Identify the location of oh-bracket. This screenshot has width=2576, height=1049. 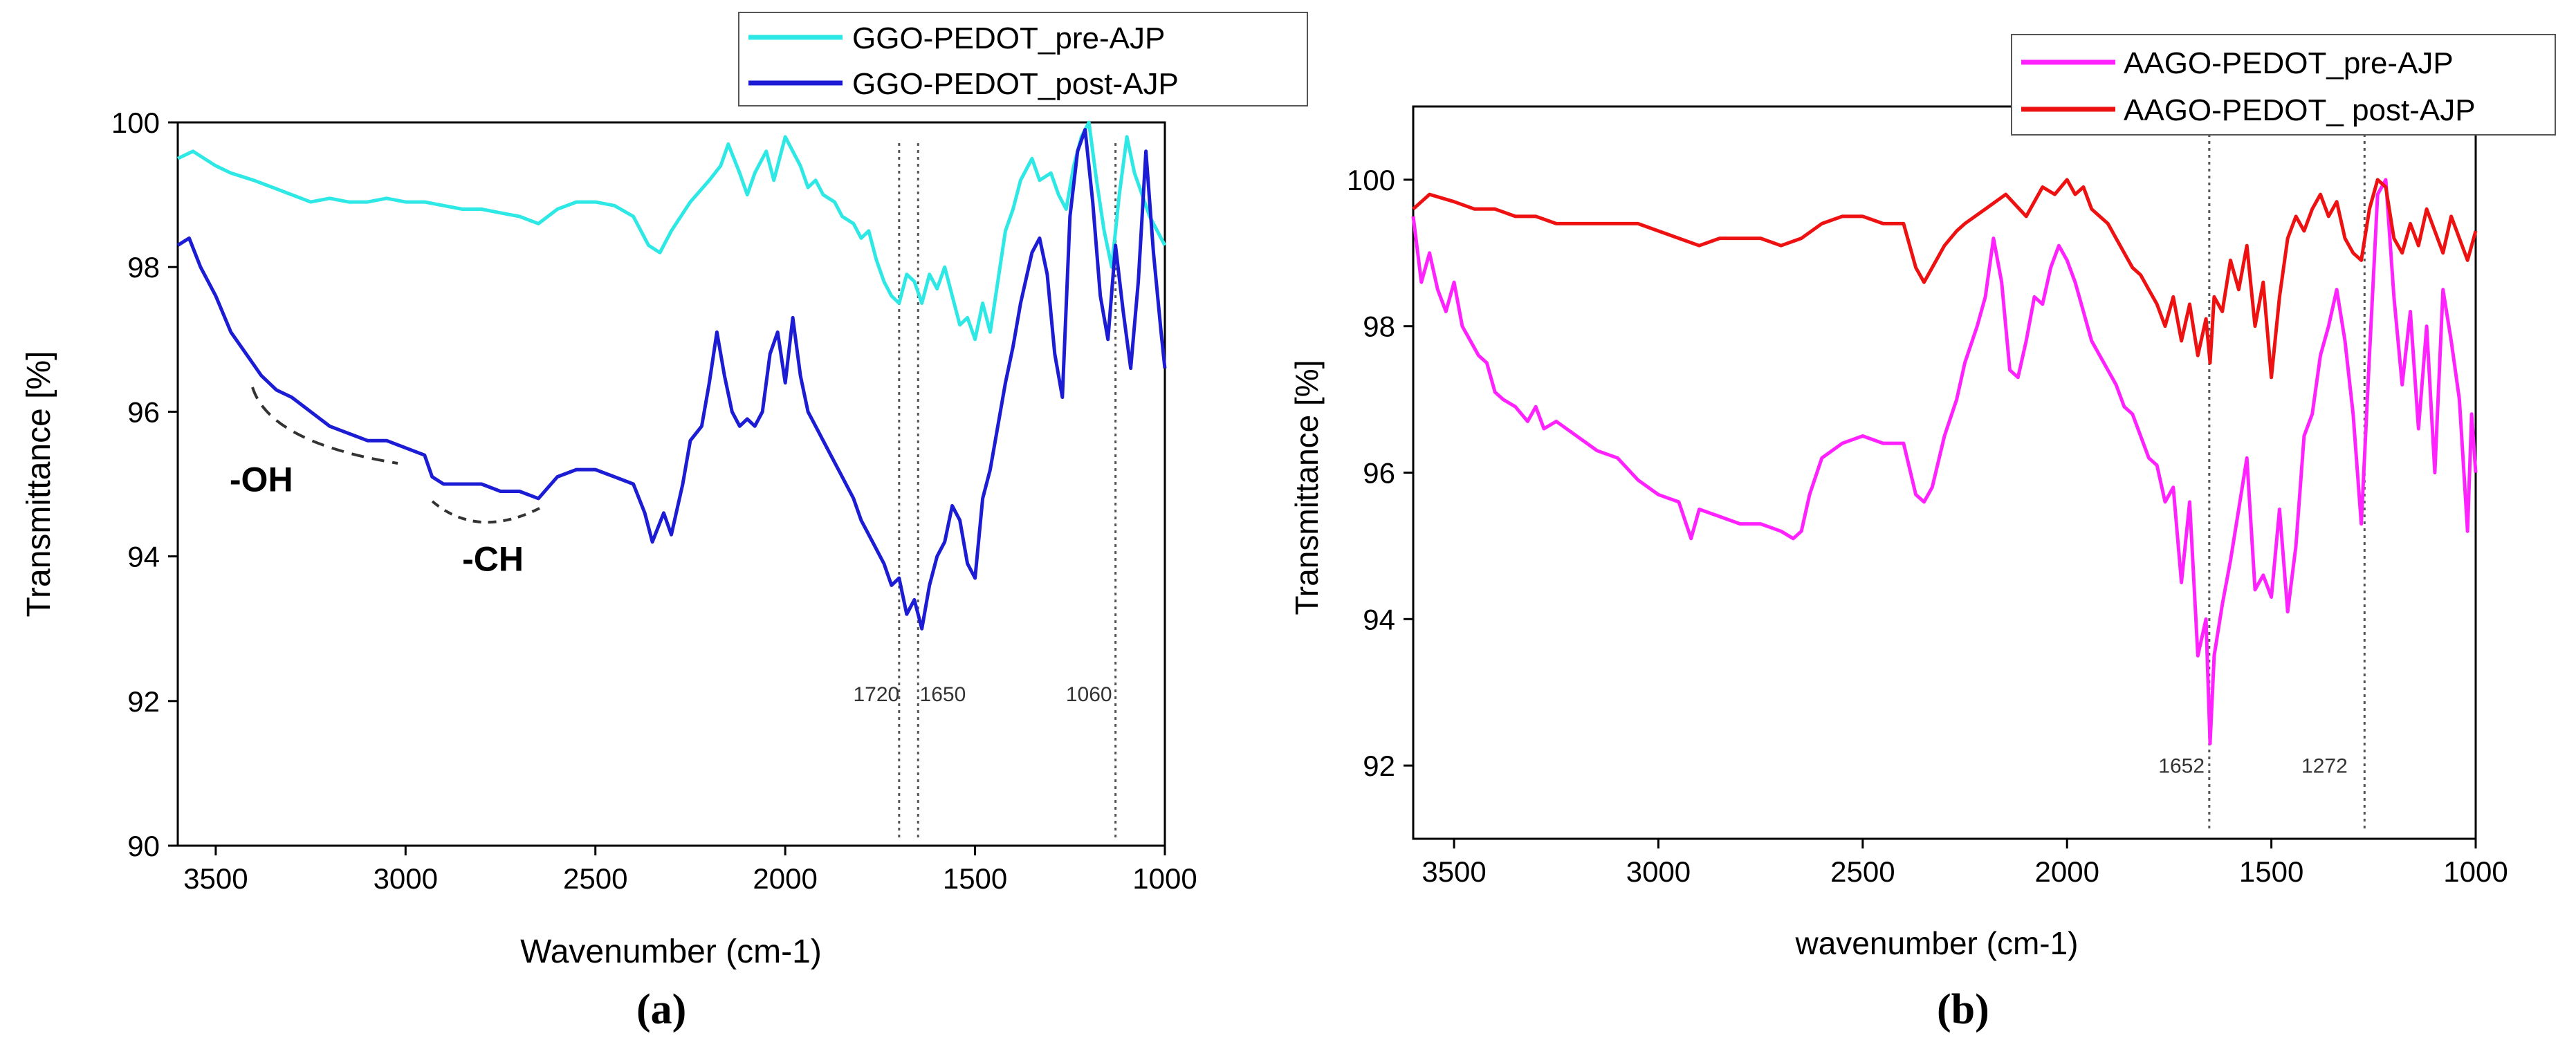
(324, 426).